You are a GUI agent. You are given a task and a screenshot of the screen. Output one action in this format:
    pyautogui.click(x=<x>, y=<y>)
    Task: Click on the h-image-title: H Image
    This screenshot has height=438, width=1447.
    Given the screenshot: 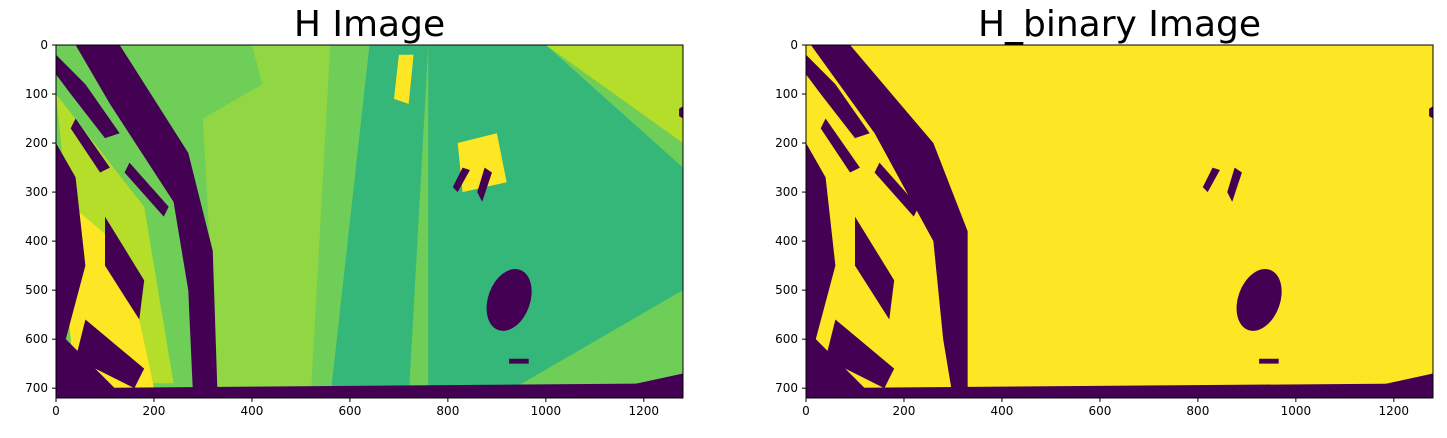 What is the action you would take?
    pyautogui.click(x=369, y=24)
    